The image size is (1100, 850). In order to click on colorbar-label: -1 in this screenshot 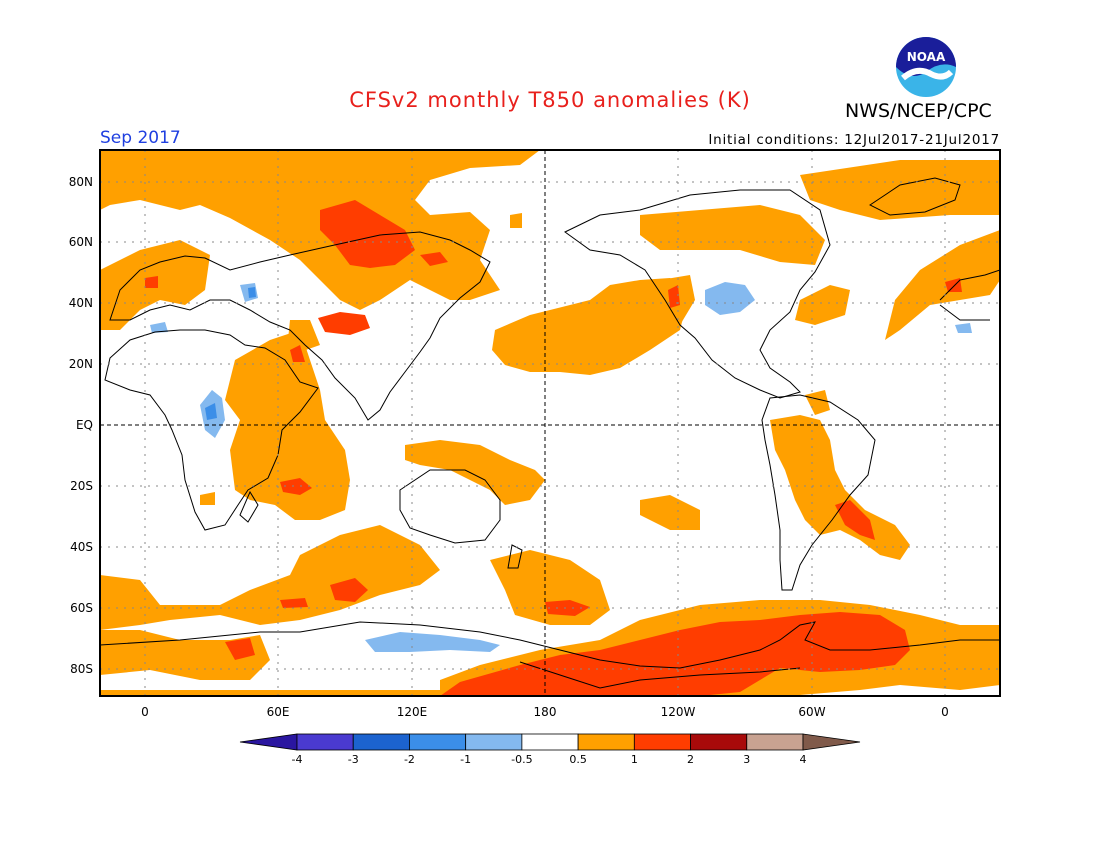, I will do `click(465, 759)`.